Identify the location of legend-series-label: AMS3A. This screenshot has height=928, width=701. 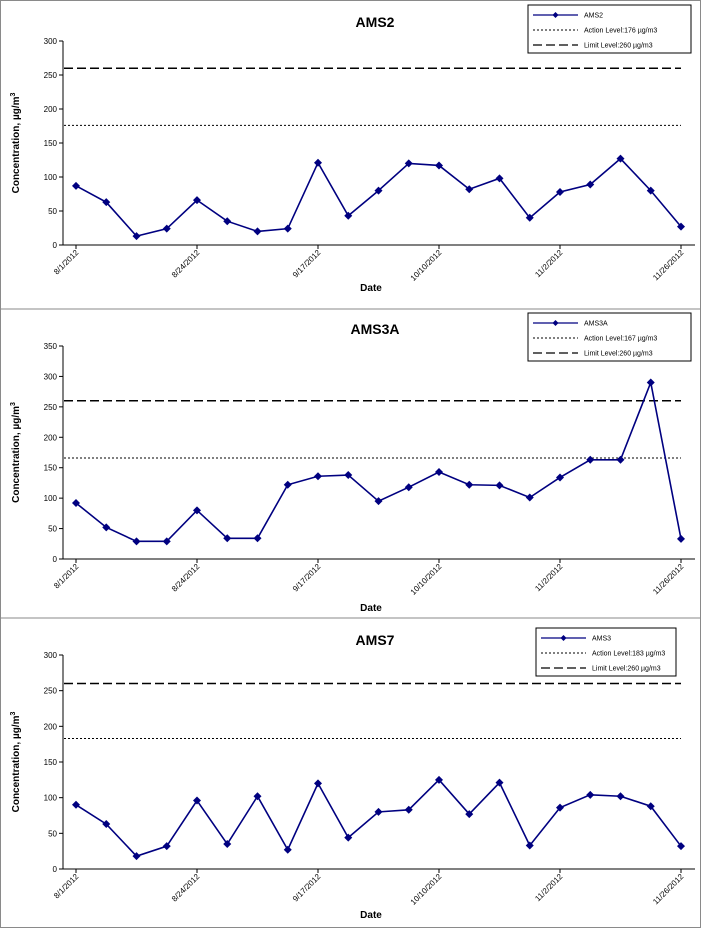
(596, 324).